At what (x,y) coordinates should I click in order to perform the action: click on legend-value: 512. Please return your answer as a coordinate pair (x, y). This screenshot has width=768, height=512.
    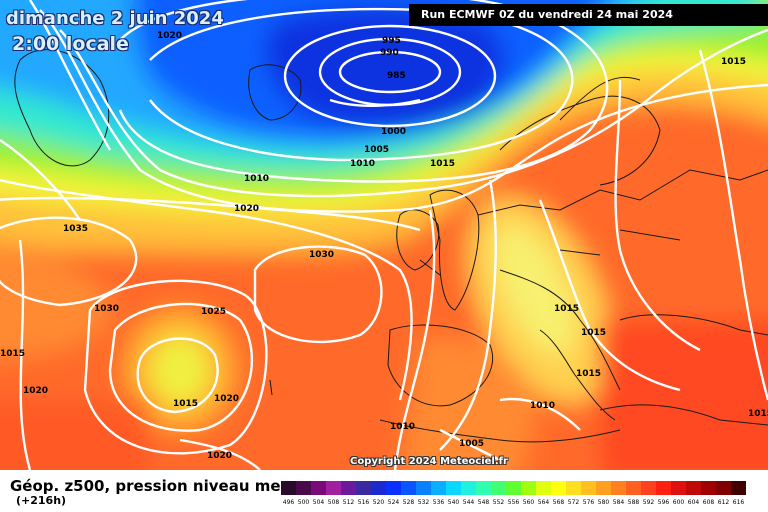
    Looking at the image, I should click on (348, 502).